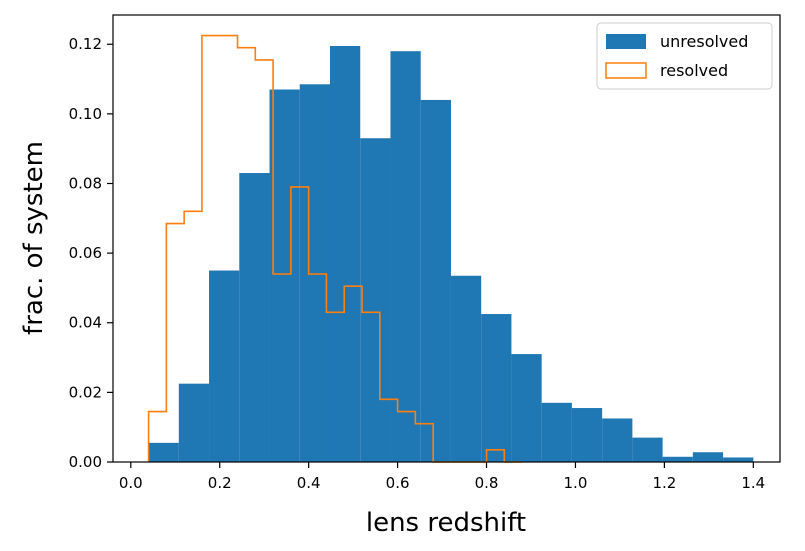 This screenshot has width=805, height=551. I want to click on legend-swatch-unresolved, so click(626, 41).